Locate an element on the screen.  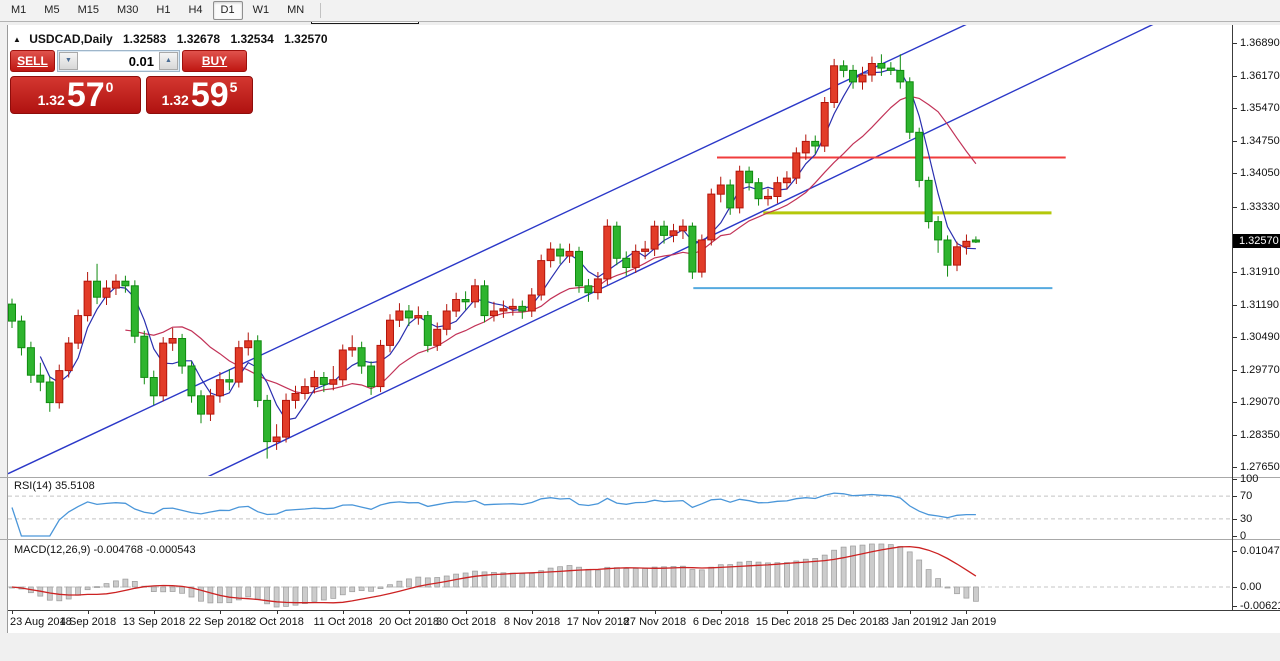
sell-price-prefix: 1.32 is located at coordinates (51, 100).